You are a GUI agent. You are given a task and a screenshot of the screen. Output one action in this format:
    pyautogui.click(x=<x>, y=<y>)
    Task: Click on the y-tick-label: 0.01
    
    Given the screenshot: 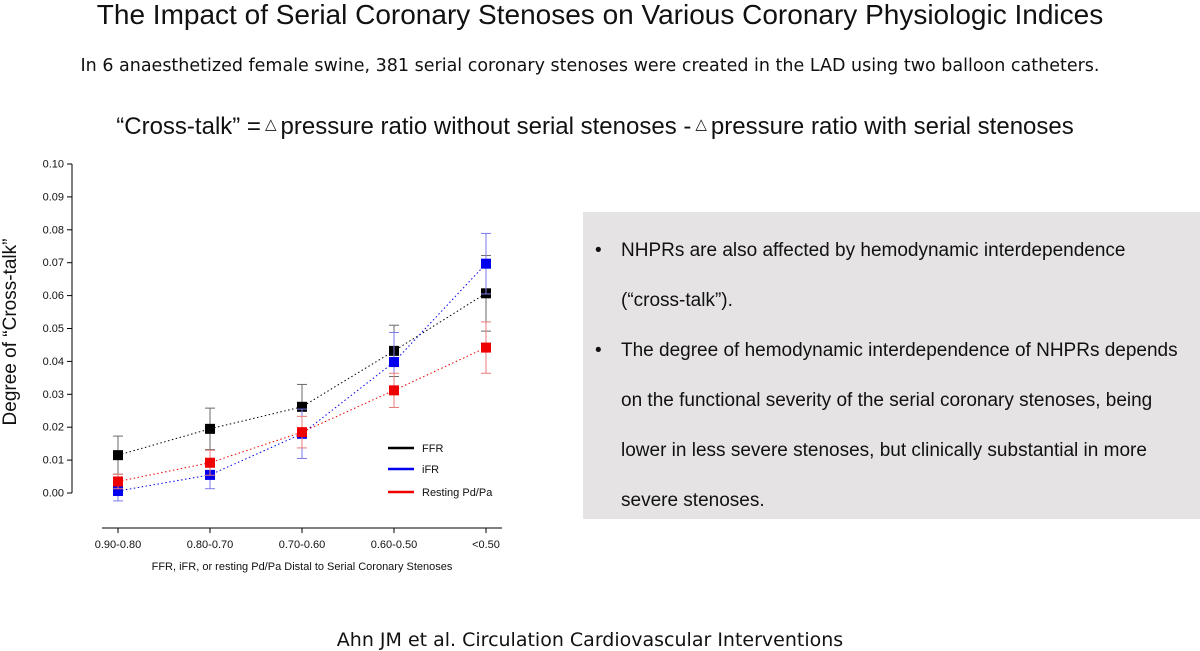 What is the action you would take?
    pyautogui.click(x=53, y=461)
    